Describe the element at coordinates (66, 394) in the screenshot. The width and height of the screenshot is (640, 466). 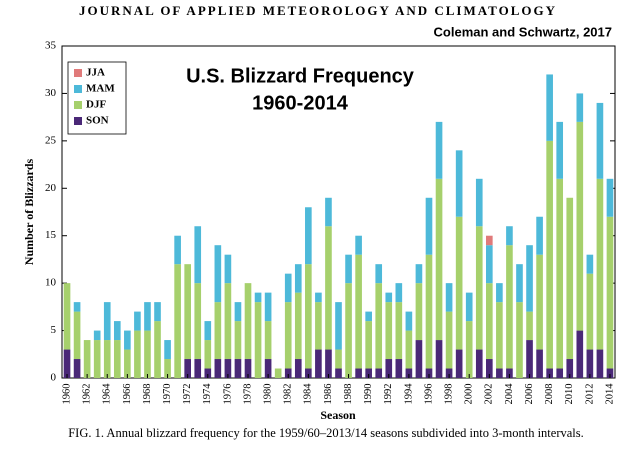
I see `x-tick-label: 1960` at that location.